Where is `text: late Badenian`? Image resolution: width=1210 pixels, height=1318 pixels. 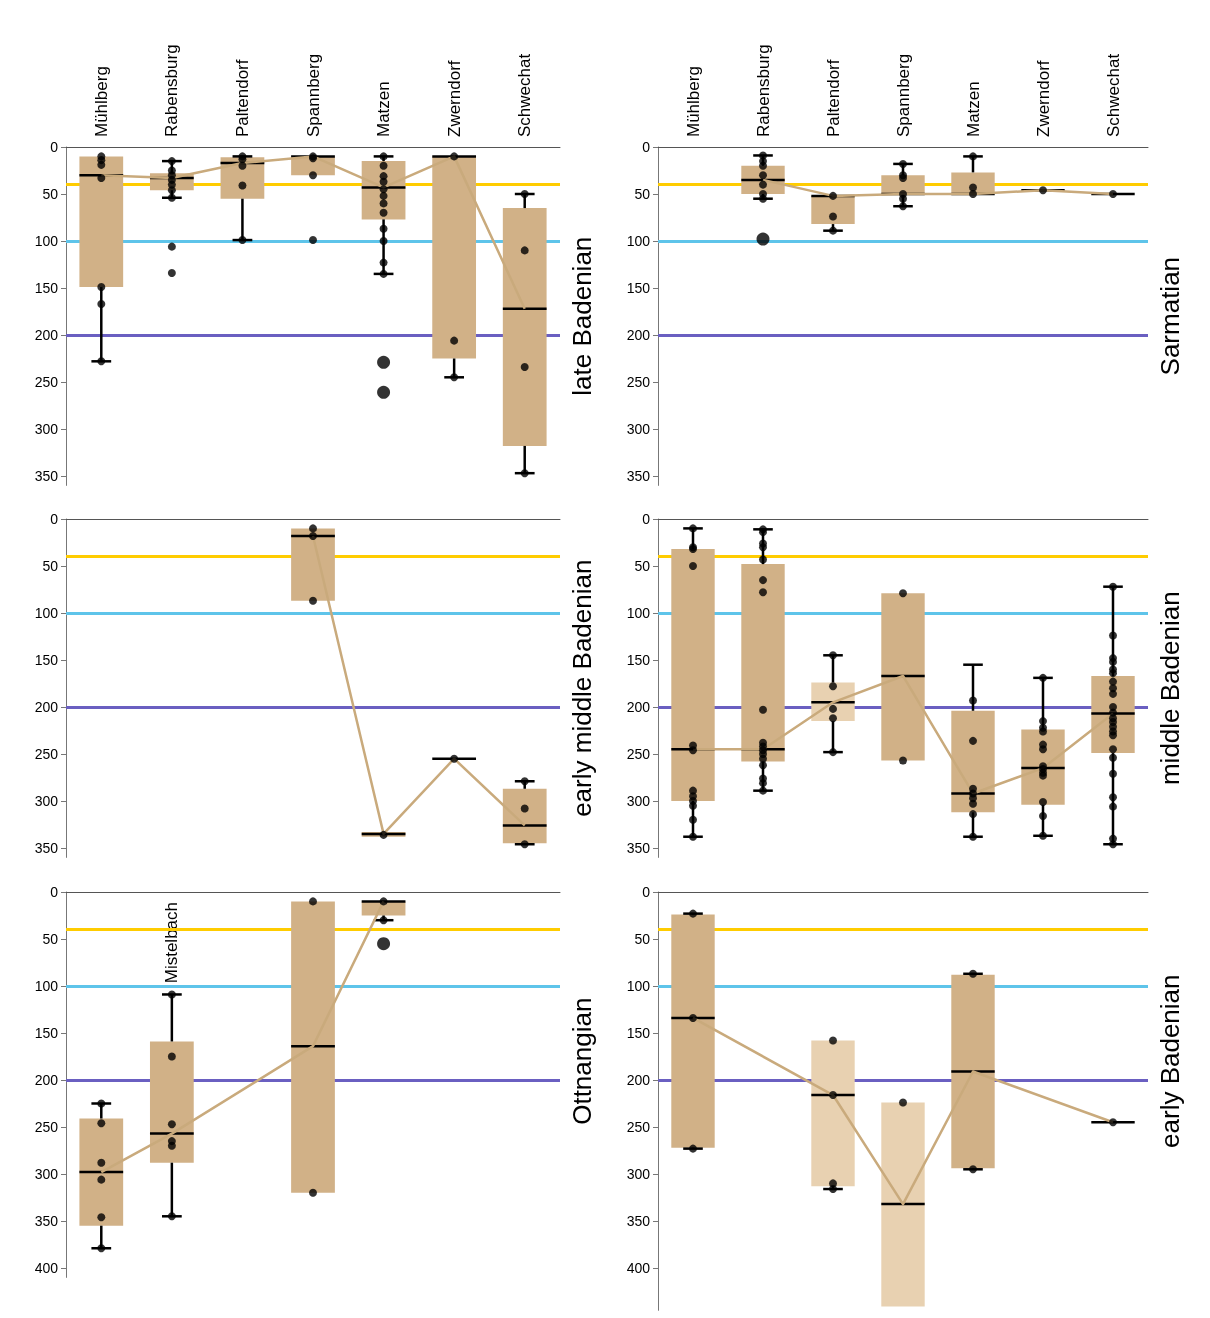
text: late Badenian is located at coordinates (582, 316).